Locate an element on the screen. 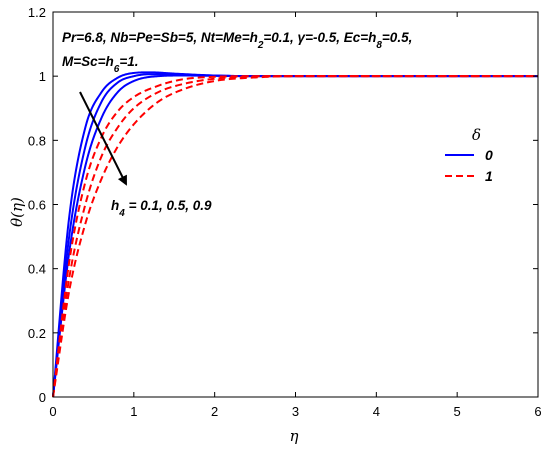  x-tick-label: 6 is located at coordinates (537, 411).